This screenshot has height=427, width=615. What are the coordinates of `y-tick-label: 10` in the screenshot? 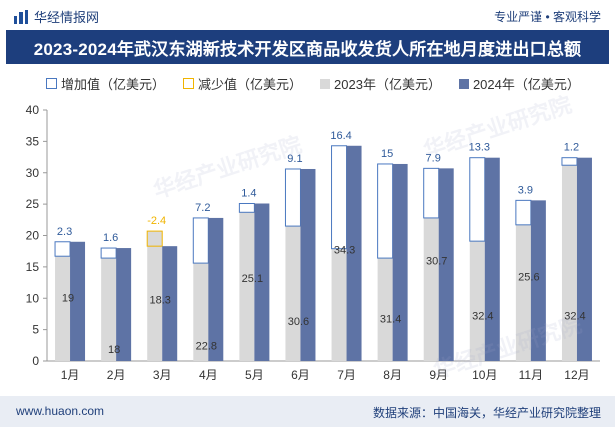 It's located at (33, 298).